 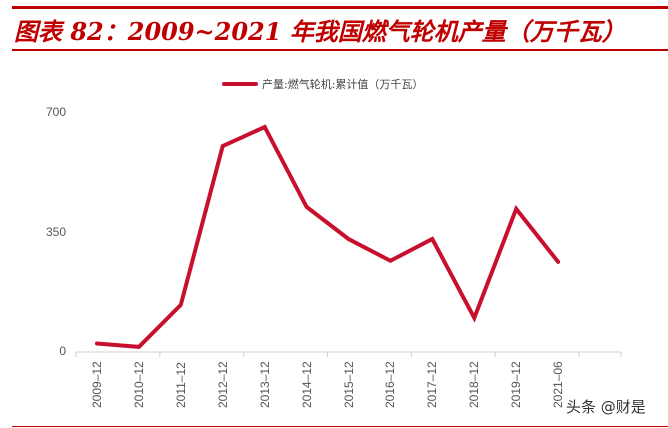 What do you see at coordinates (343, 84) in the screenshot?
I see `legend-label: 产量:燃气轮机:累计值（万千瓦）` at bounding box center [343, 84].